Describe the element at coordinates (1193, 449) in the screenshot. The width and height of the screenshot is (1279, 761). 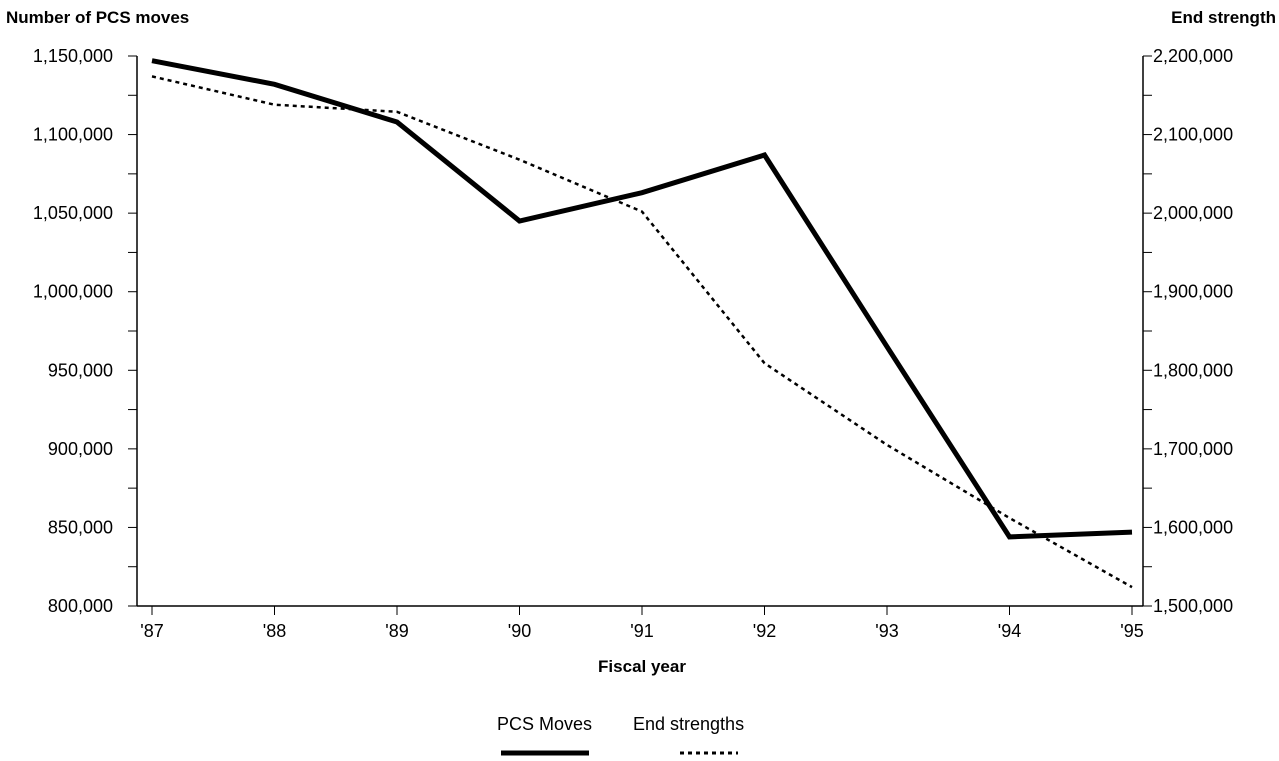
I see `right-tick-label: 1,700,000` at that location.